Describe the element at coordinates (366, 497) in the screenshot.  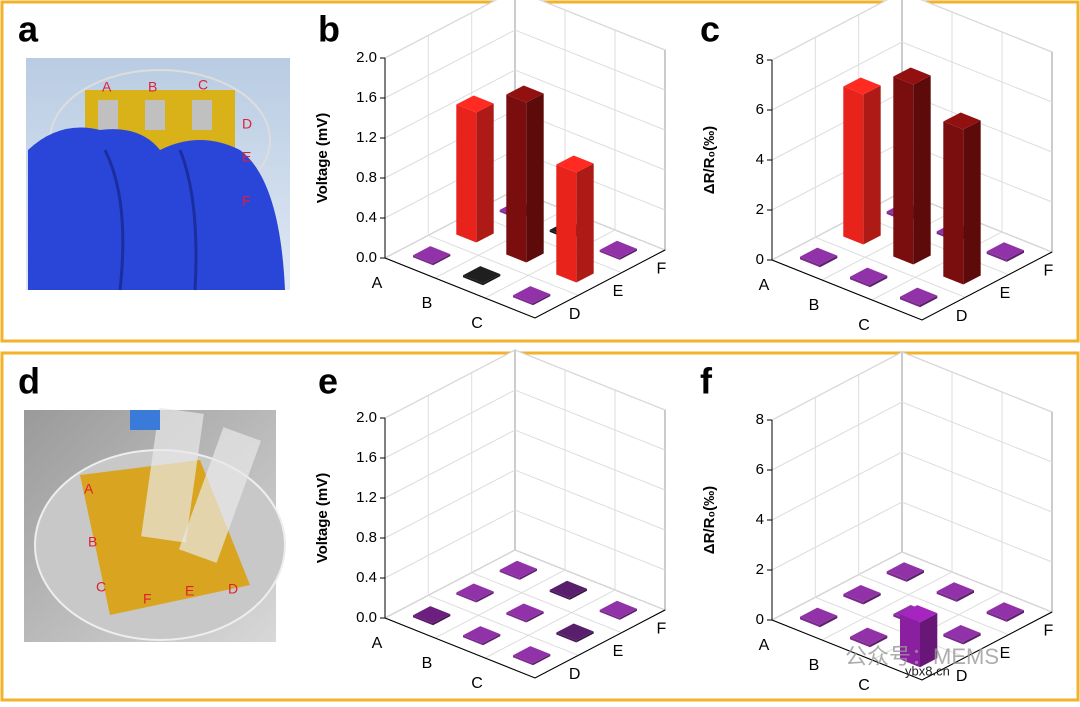
I see `z-tick-label: 1.2` at that location.